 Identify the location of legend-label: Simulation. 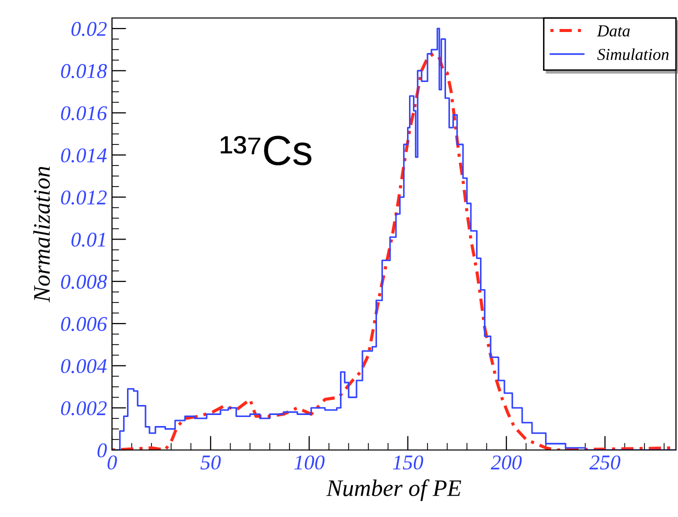
(633, 54).